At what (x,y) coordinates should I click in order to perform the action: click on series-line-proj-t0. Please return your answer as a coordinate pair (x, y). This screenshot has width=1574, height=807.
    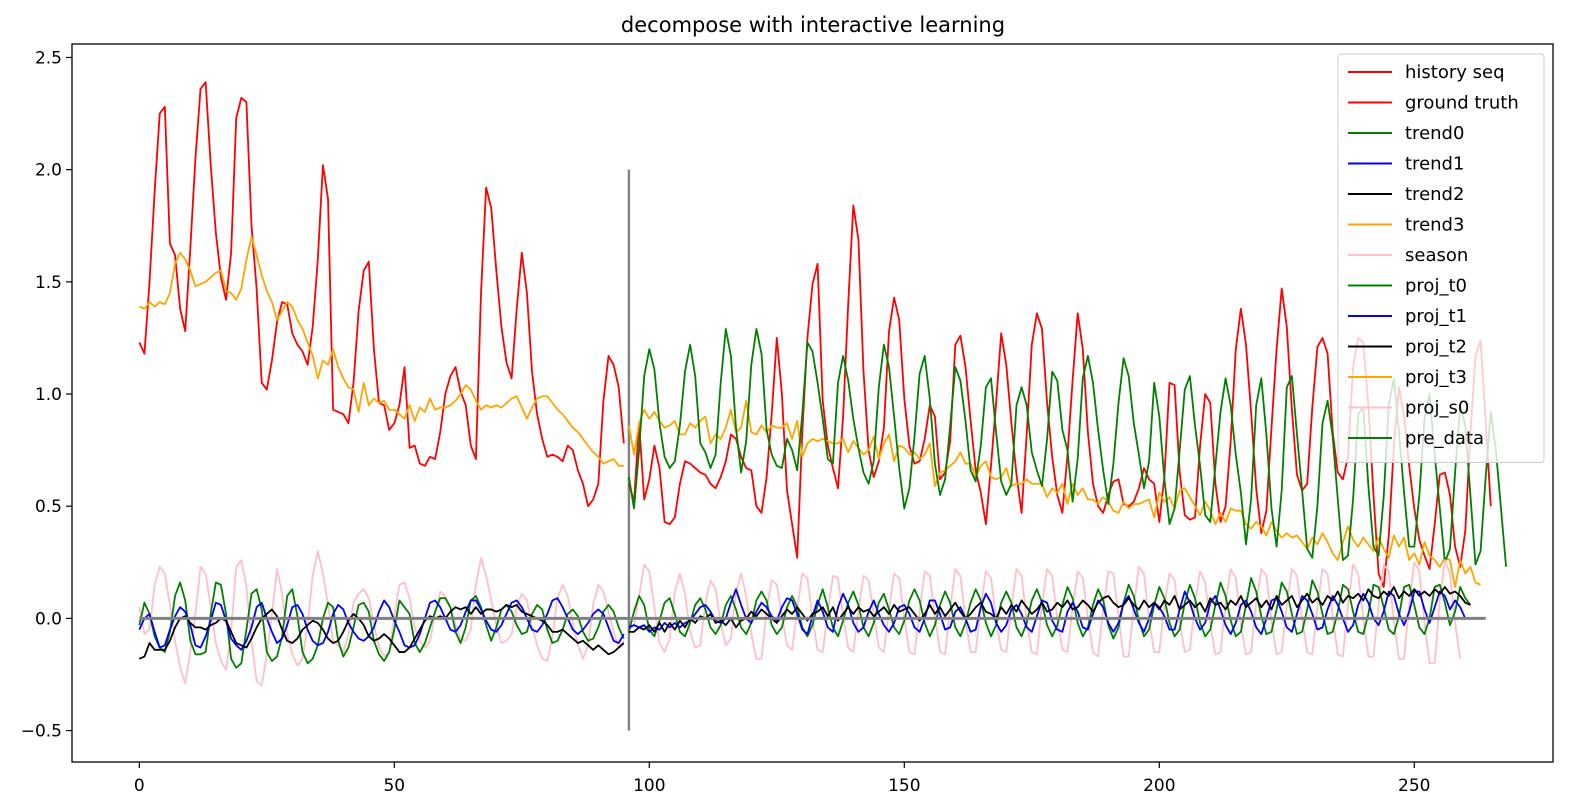
    Looking at the image, I should click on (1050, 608).